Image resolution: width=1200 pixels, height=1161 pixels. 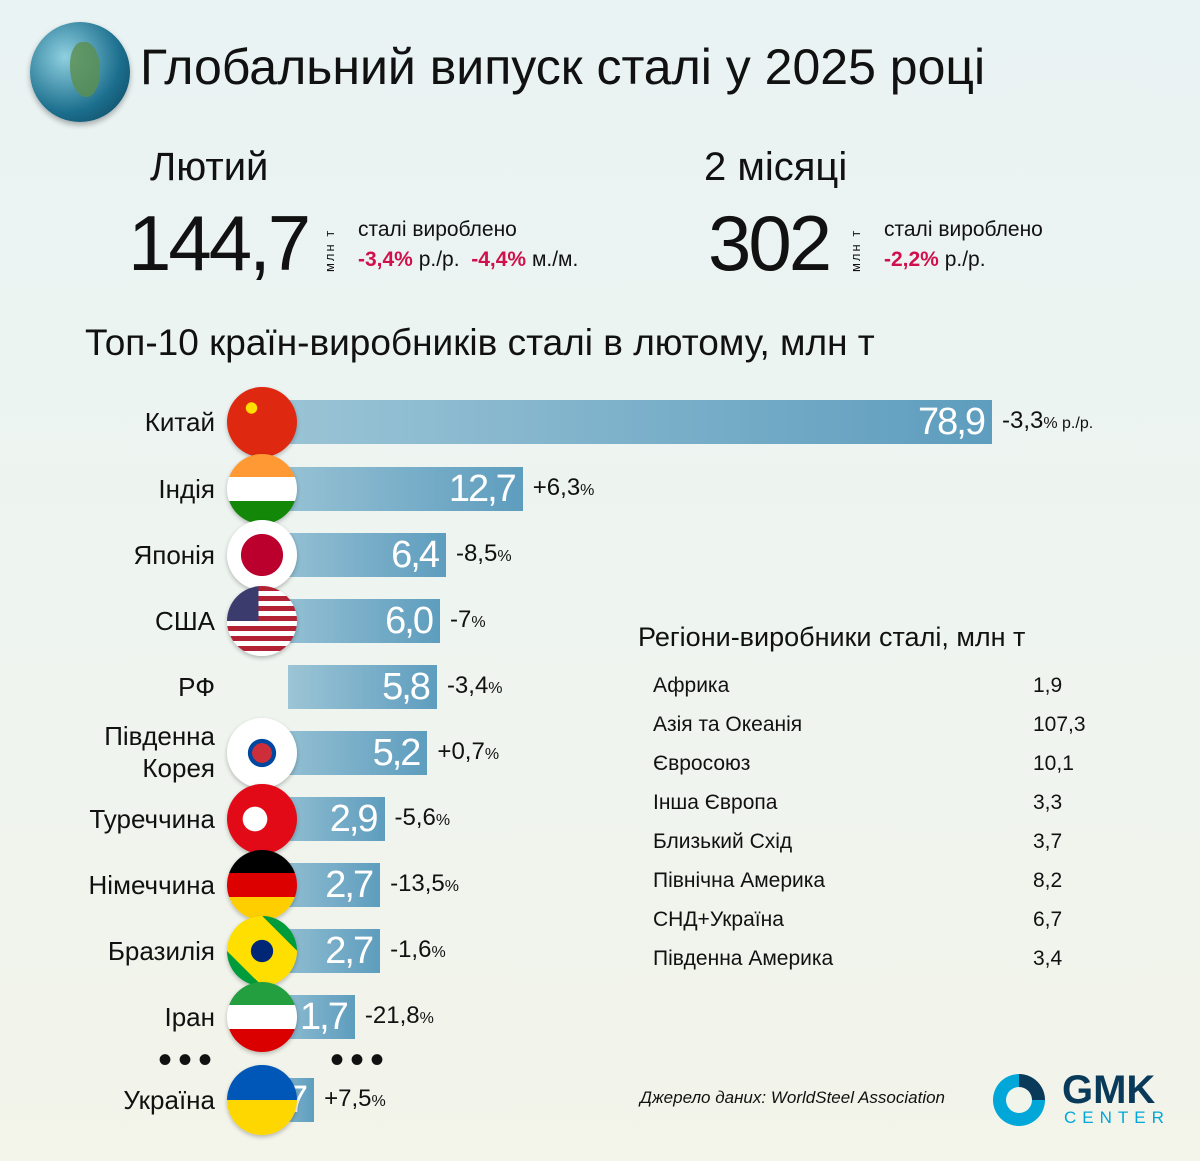 What do you see at coordinates (723, 841) in the screenshot?
I see `region-name: Близький Схід` at bounding box center [723, 841].